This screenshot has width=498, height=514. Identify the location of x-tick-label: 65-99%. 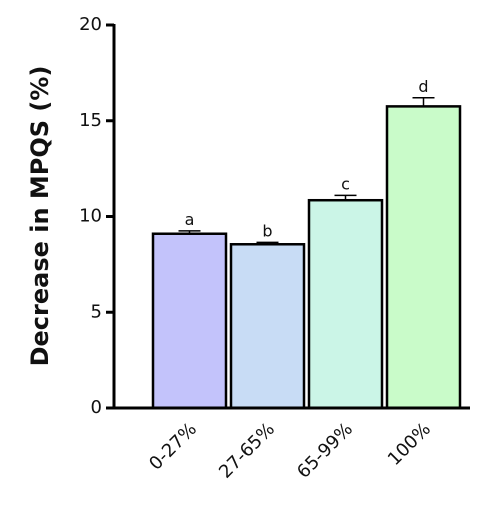
(325, 451).